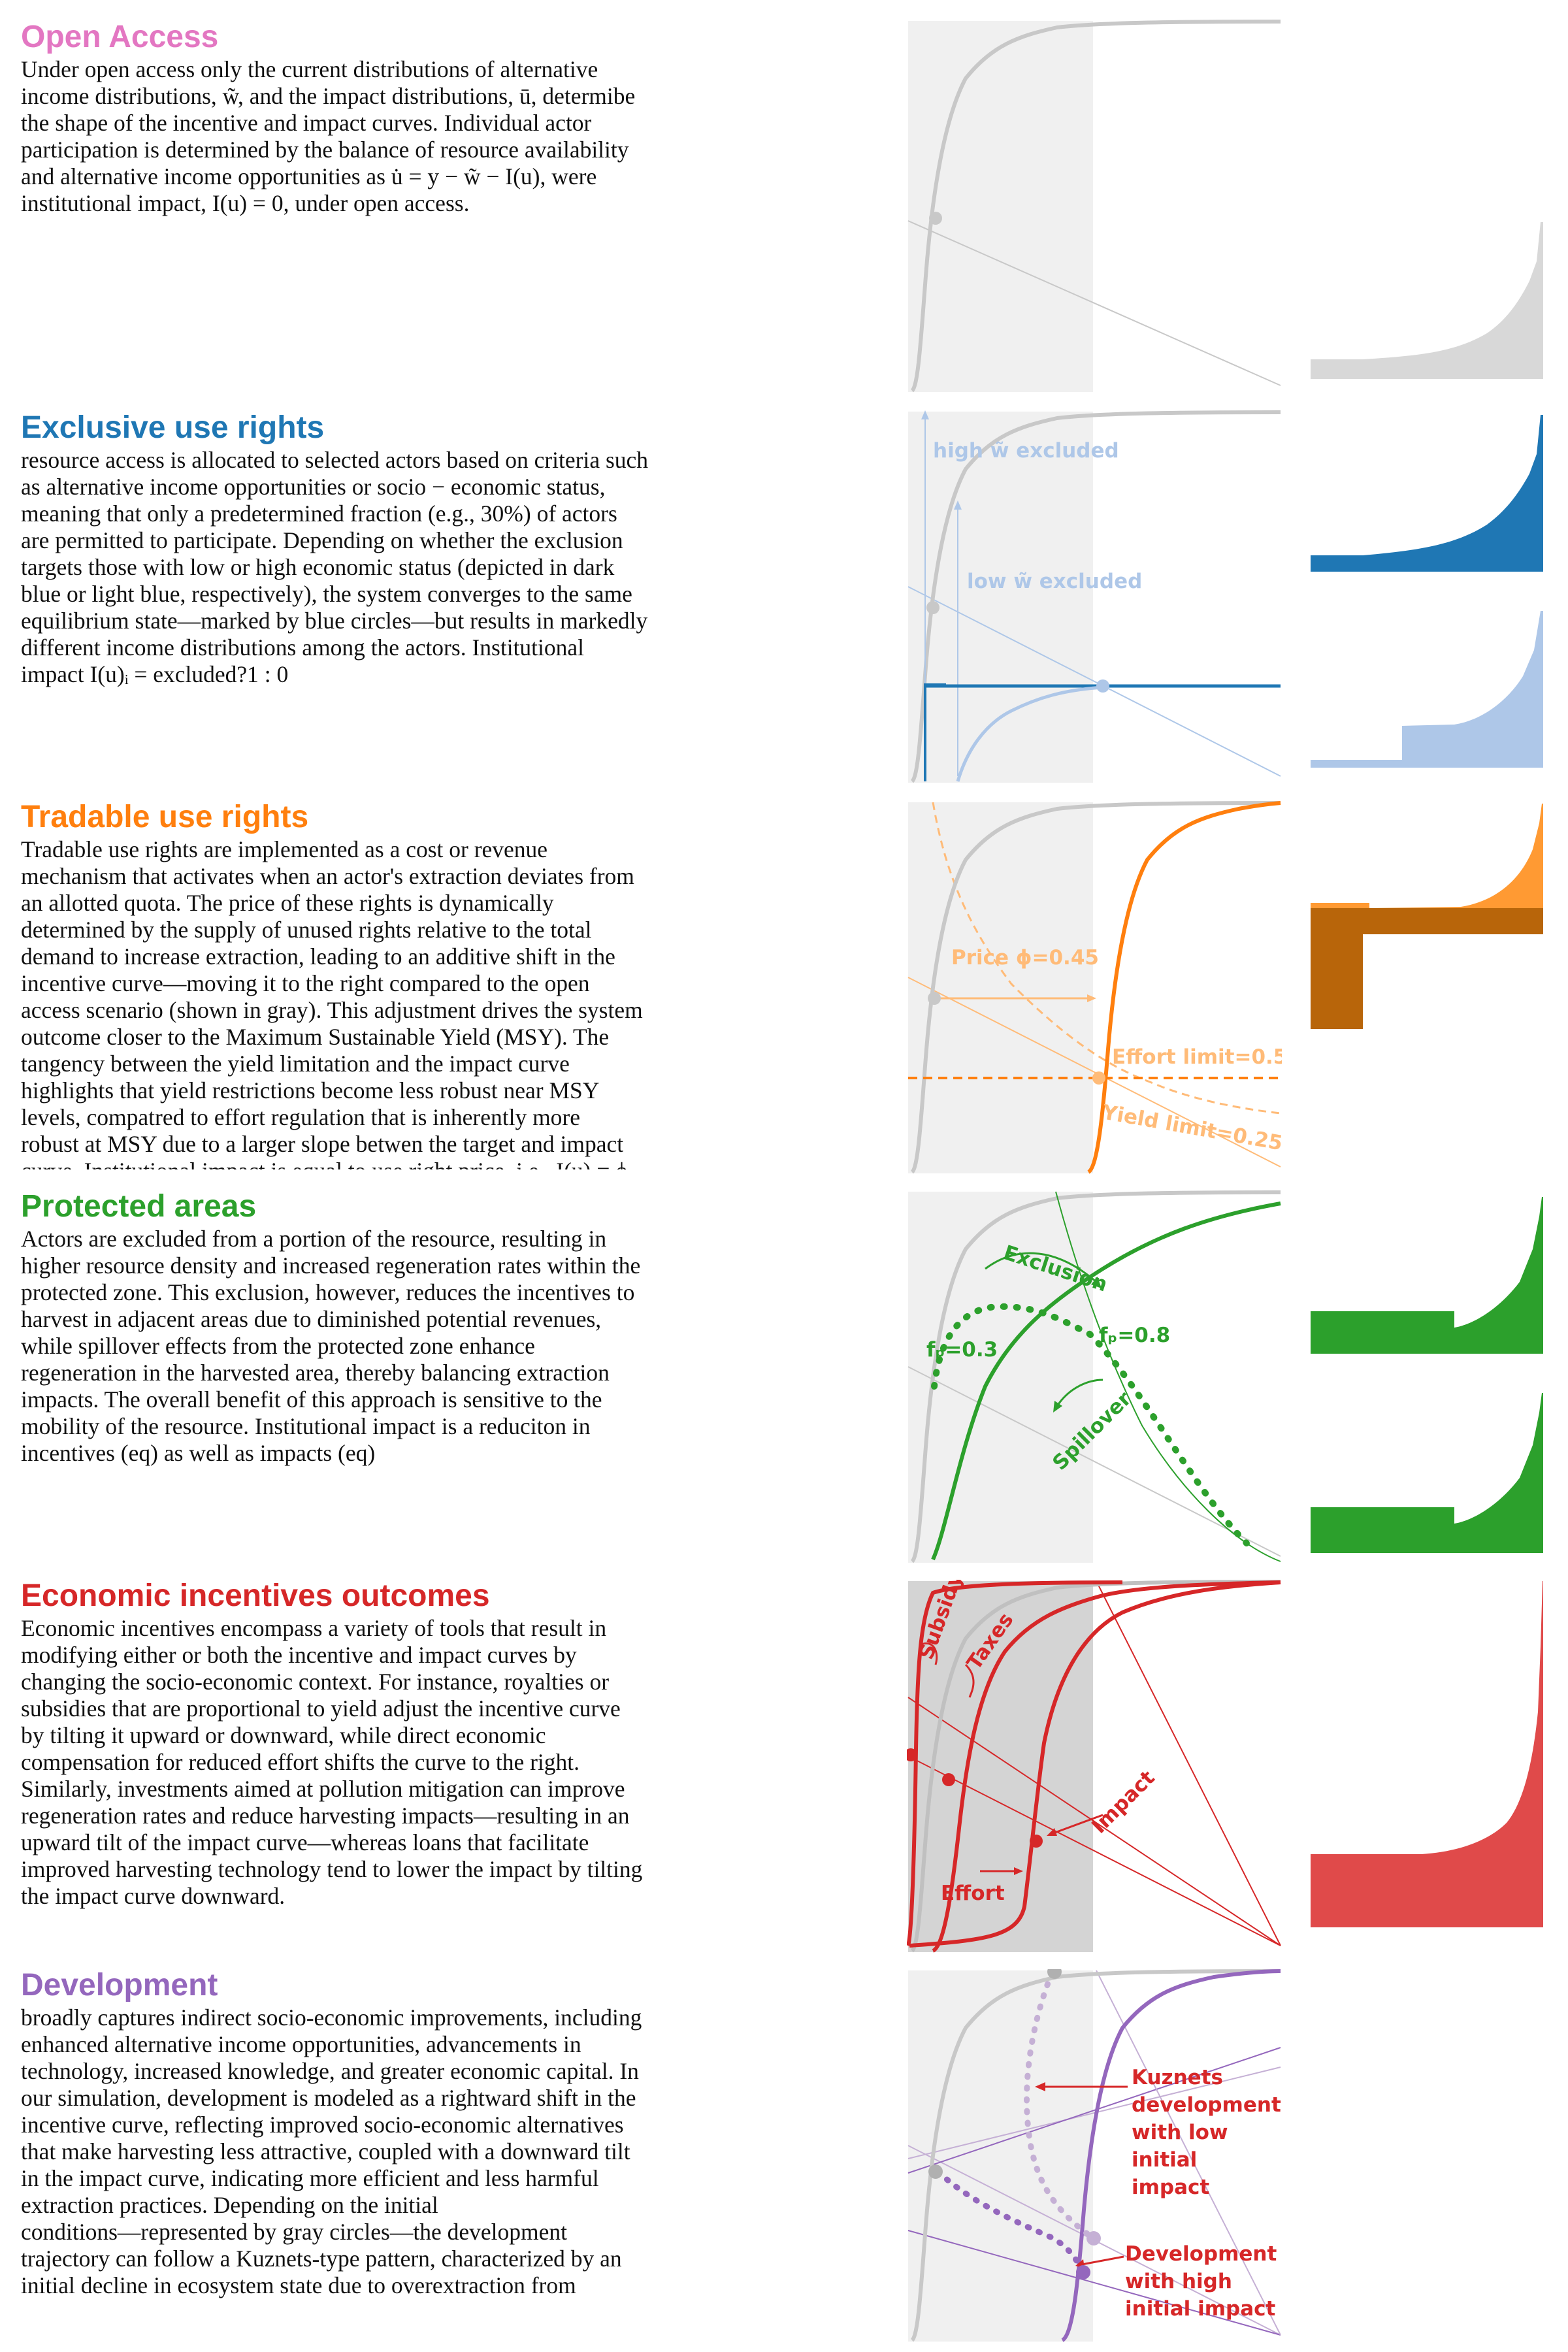 The image size is (1568, 2352). I want to click on economic-incentives-phase-plot: Subsidy Taxes Impact Effort, so click(1094, 1766).